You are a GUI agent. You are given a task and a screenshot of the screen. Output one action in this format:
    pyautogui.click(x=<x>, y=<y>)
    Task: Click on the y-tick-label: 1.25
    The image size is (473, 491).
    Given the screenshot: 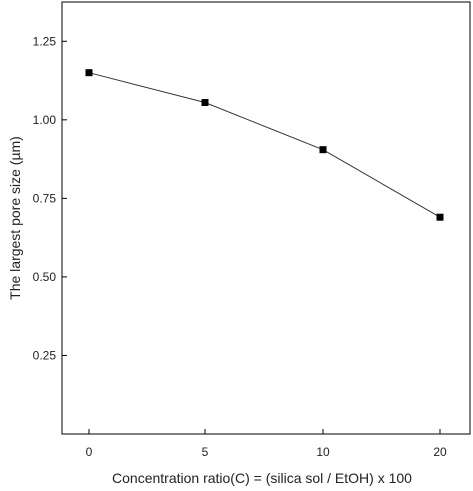 What is the action you would take?
    pyautogui.click(x=45, y=41)
    